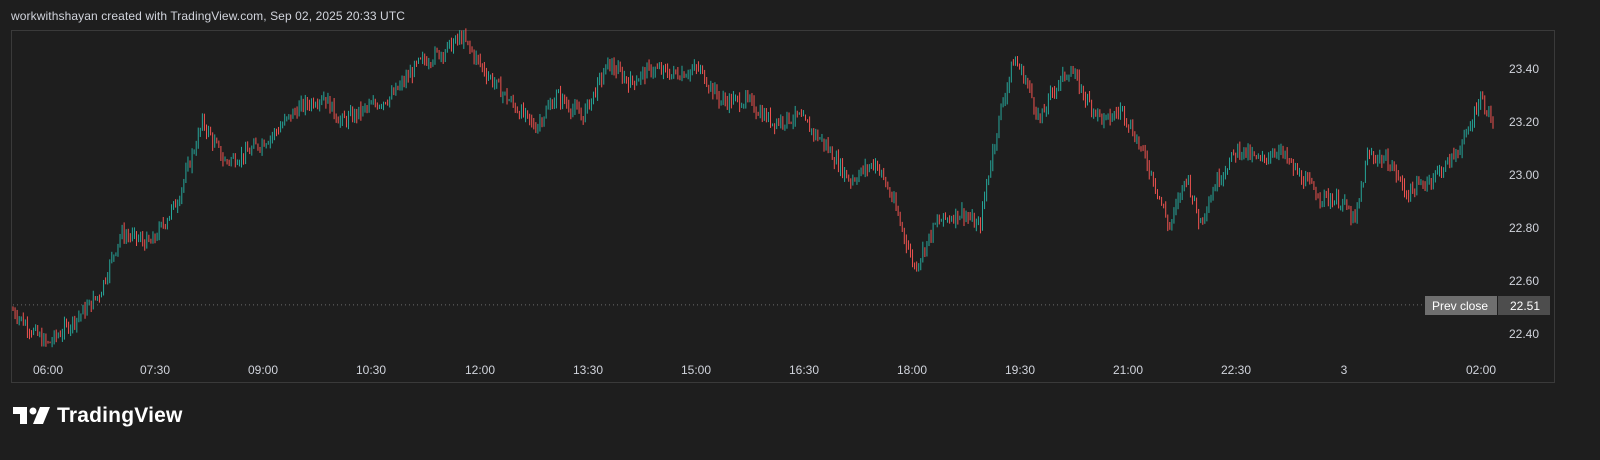 This screenshot has height=460, width=1600. What do you see at coordinates (696, 370) in the screenshot?
I see `x-tick-label: 15:00` at bounding box center [696, 370].